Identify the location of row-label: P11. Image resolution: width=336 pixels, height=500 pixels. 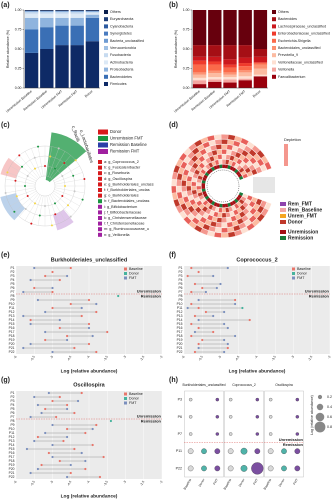
(179, 451).